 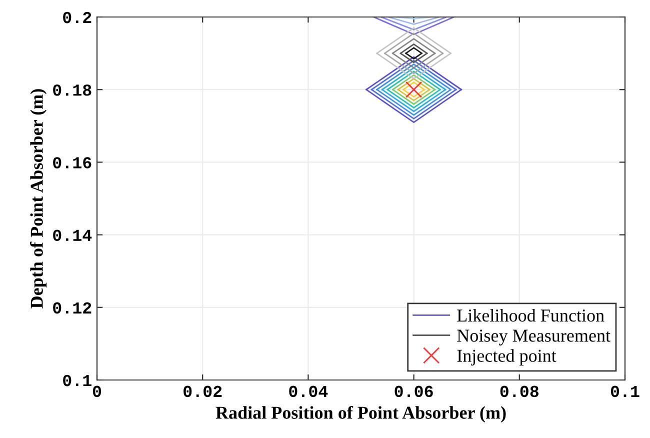 I want to click on y-axis-title: Depth of Point Absorber (m), so click(x=38, y=198).